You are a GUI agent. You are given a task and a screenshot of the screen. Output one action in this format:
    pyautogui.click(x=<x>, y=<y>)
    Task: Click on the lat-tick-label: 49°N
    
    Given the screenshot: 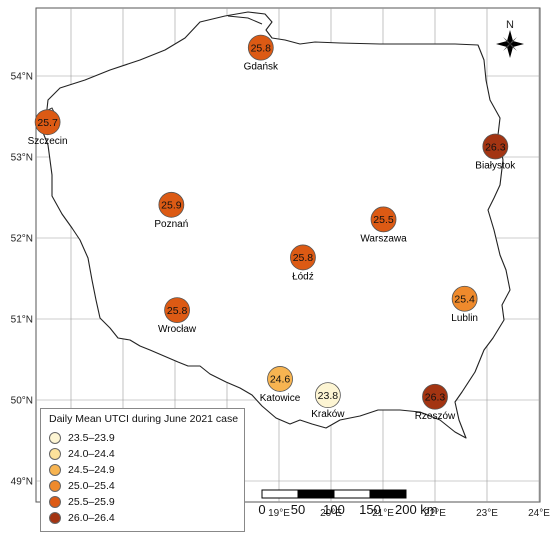 What is the action you would take?
    pyautogui.click(x=22, y=482)
    